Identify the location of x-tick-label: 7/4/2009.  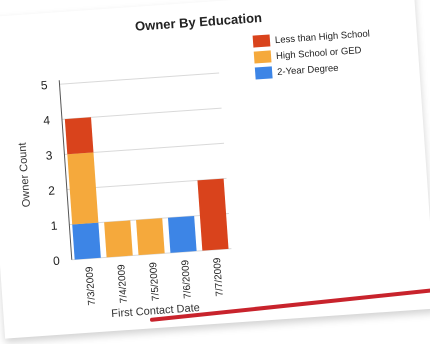
(123, 284).